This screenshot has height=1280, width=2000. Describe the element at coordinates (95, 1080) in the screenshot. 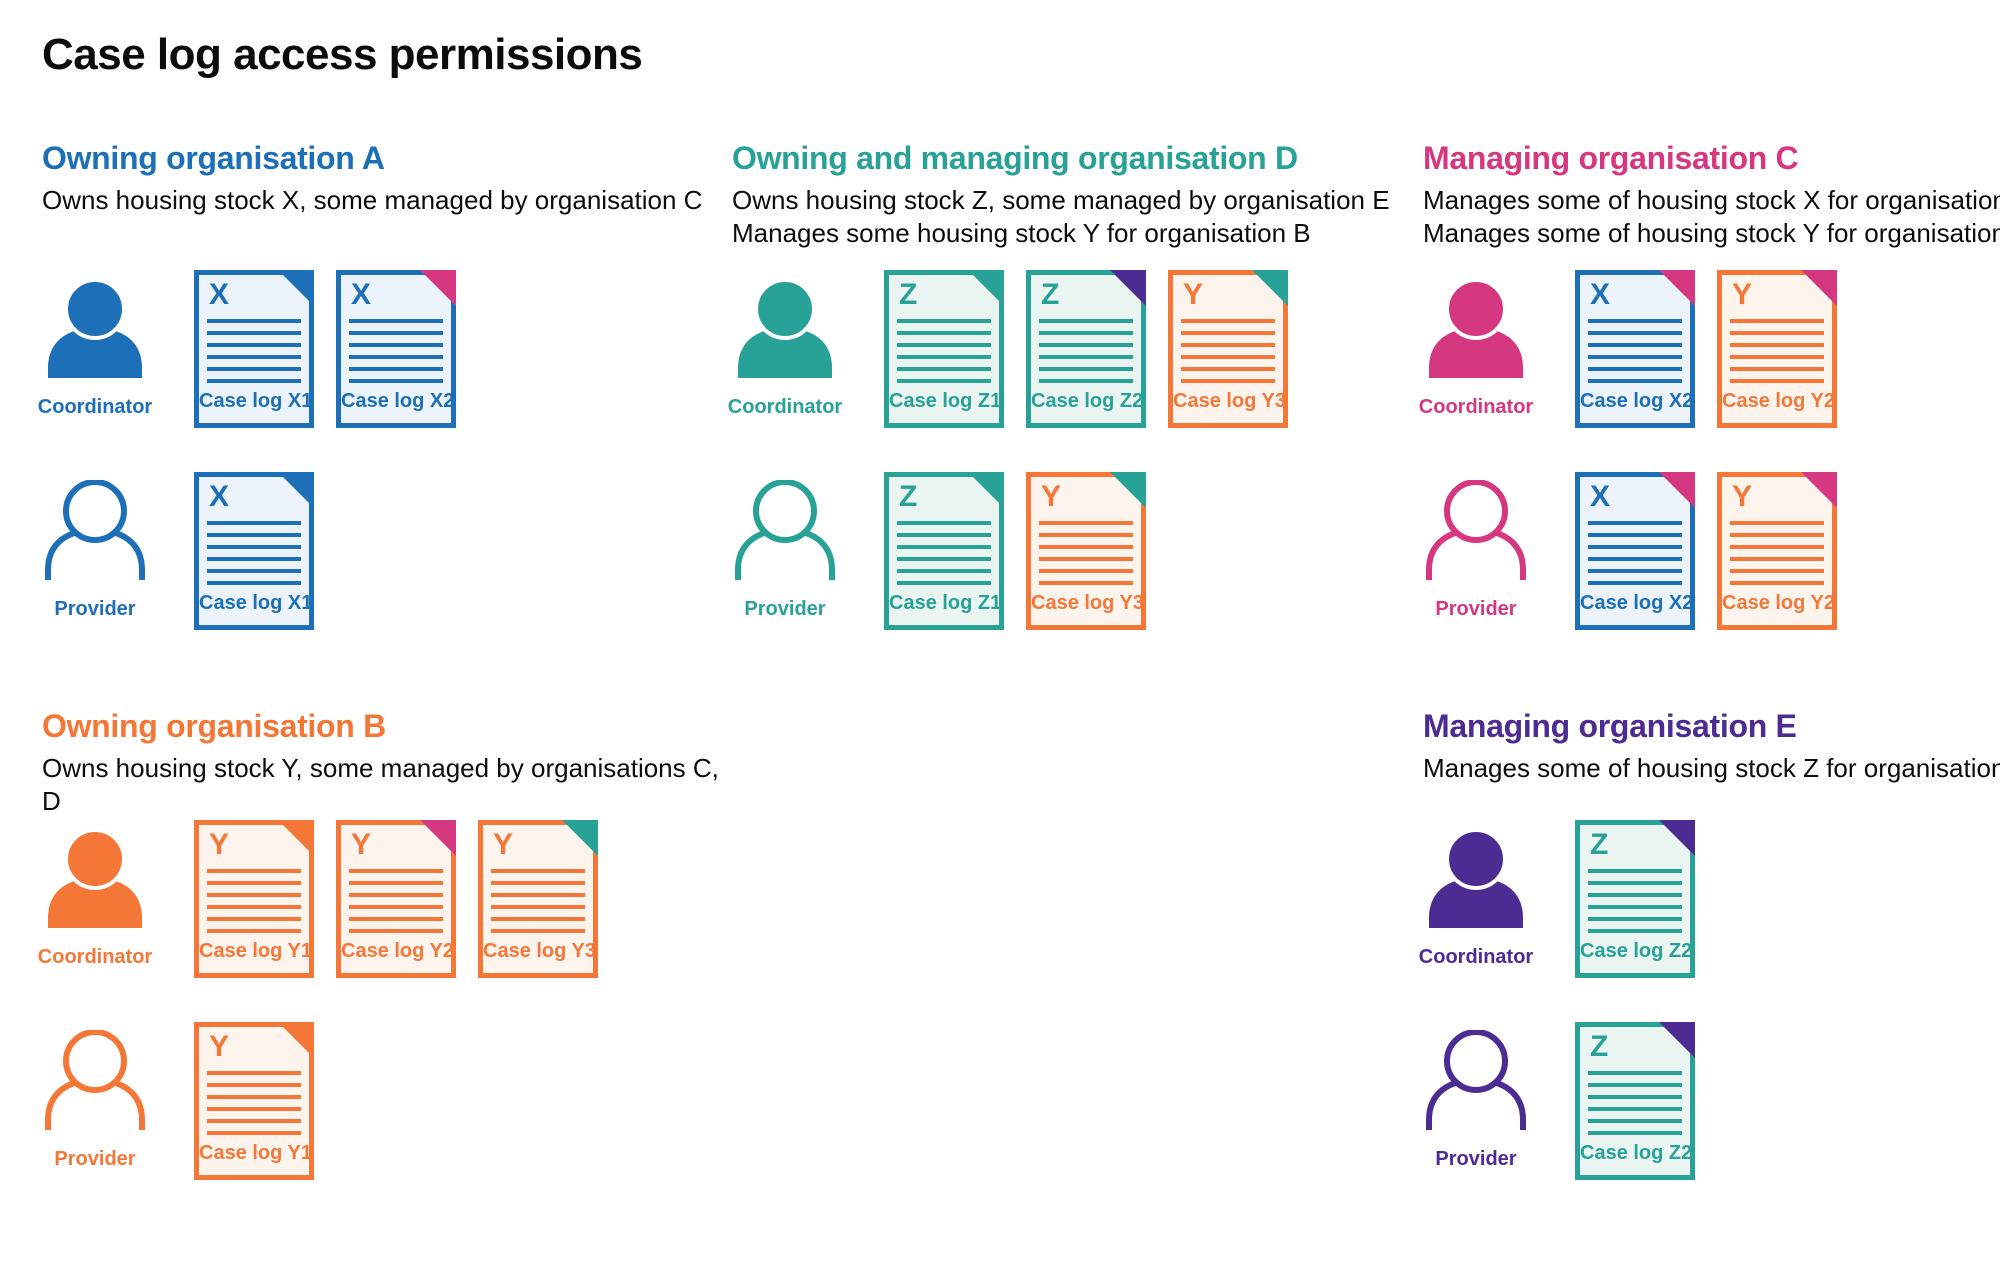

I see `provider-icon` at that location.